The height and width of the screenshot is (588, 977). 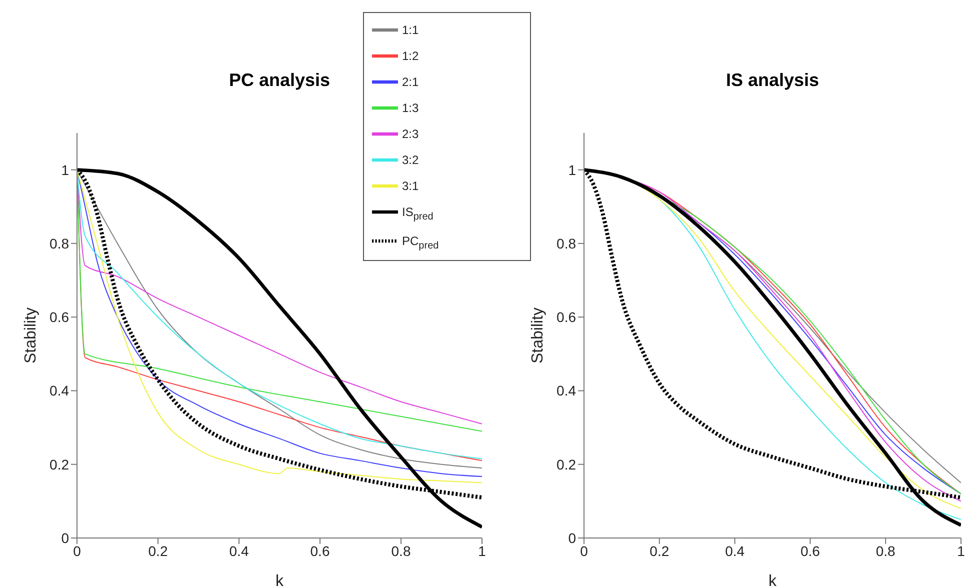 What do you see at coordinates (410, 30) in the screenshot?
I see `legend-label: 1:1` at bounding box center [410, 30].